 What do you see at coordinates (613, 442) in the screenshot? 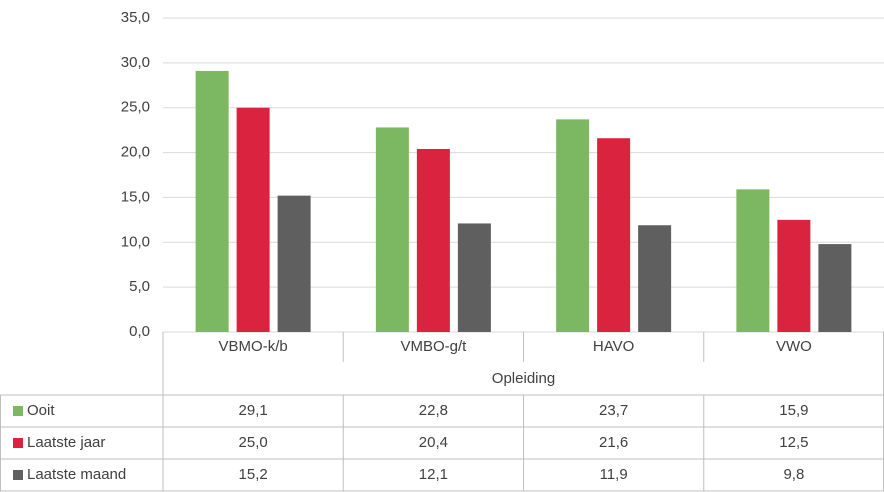
I see `table-value: 21,6` at bounding box center [613, 442].